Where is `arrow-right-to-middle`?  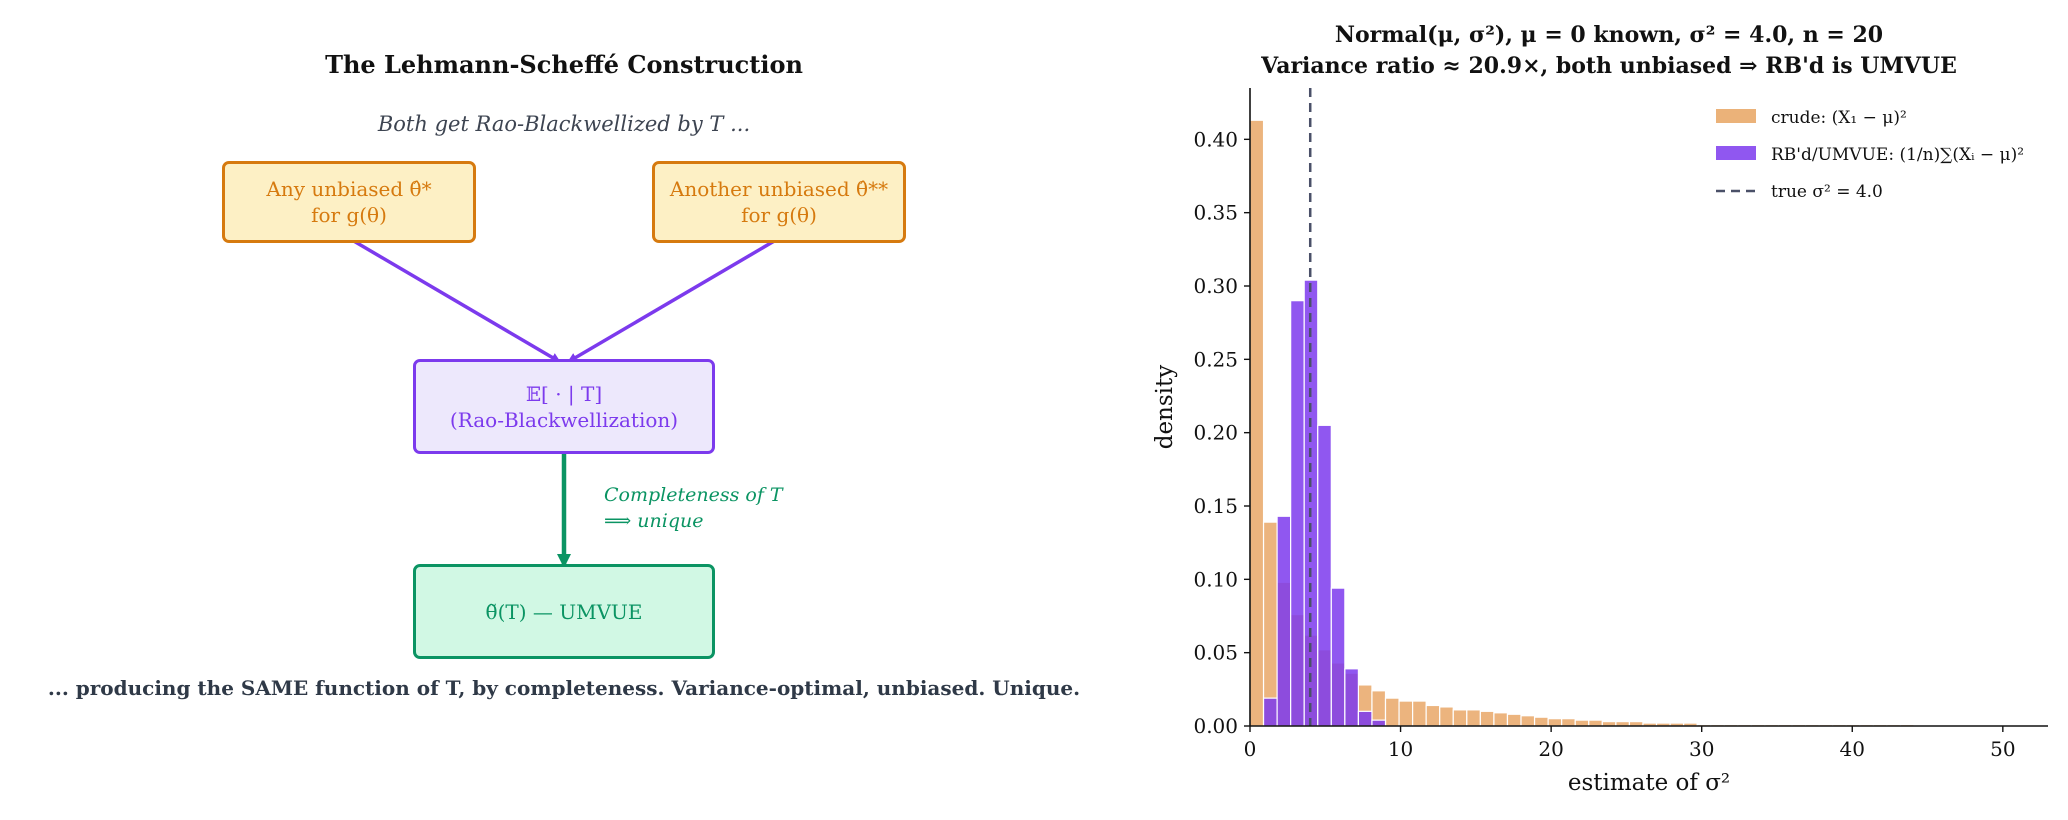 arrow-right-to-middle is located at coordinates (672, 301).